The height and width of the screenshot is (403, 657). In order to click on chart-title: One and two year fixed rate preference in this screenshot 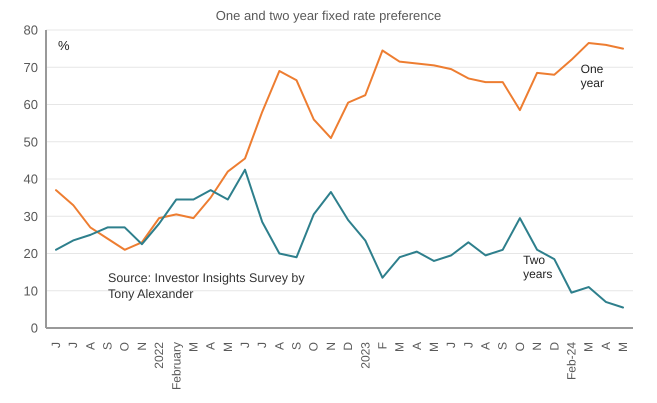, I will do `click(328, 16)`.